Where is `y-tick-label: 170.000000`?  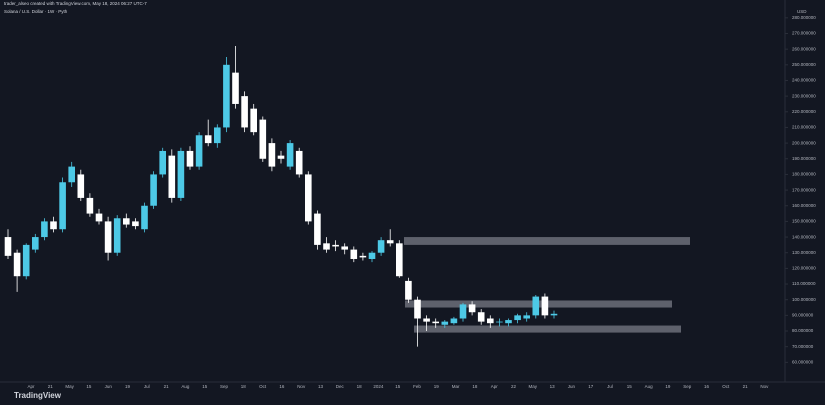
y-tick-label: 170.000000 is located at coordinates (804, 189).